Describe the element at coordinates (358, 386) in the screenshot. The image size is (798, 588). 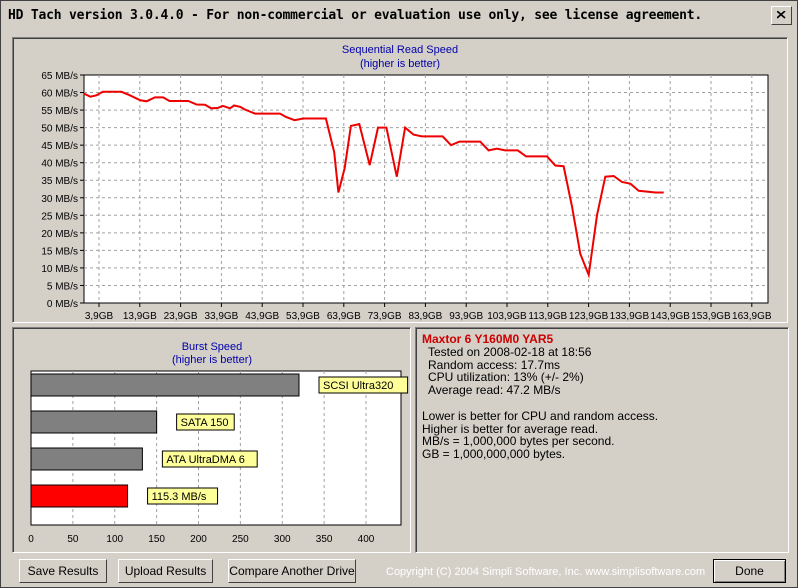
I see `burst-bar-label: SCSI Ultra320` at that location.